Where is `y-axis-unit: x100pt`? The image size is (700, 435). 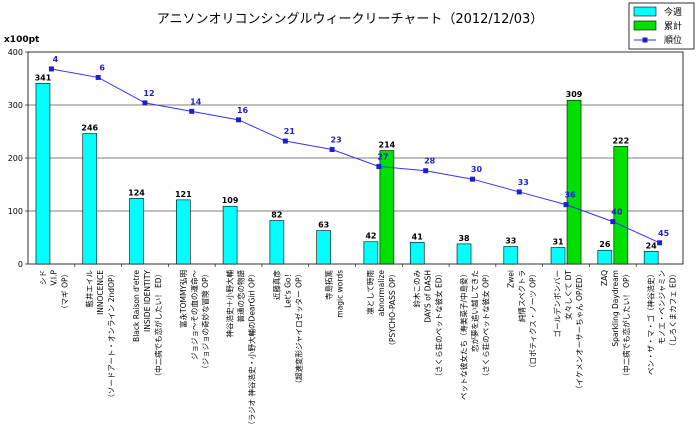
y-axis-unit: x100pt is located at coordinates (22, 40).